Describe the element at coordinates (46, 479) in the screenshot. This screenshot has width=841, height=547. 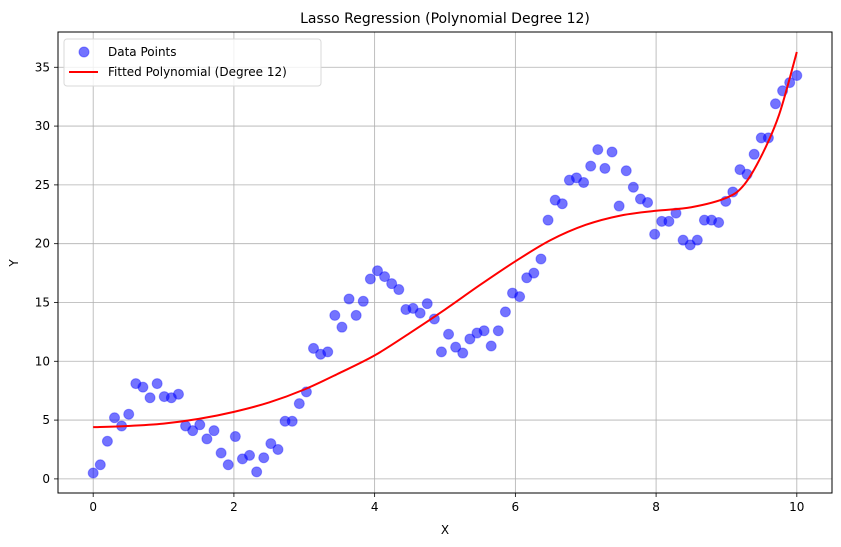
I see `y-tick-label: 0` at that location.